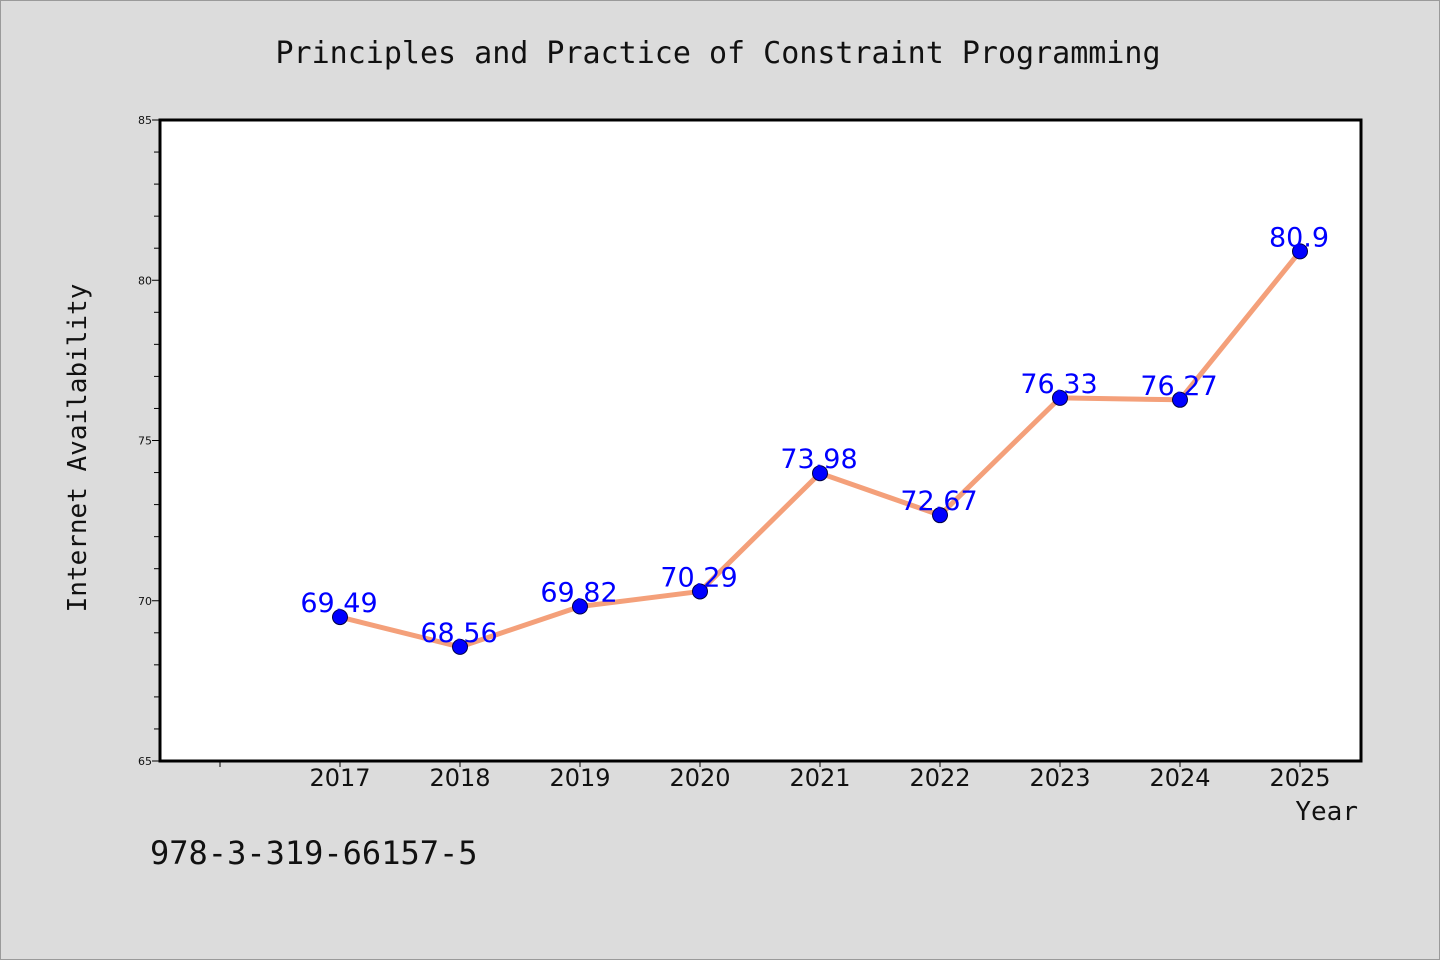  What do you see at coordinates (939, 778) in the screenshot?
I see `x-tick-label: 2022` at bounding box center [939, 778].